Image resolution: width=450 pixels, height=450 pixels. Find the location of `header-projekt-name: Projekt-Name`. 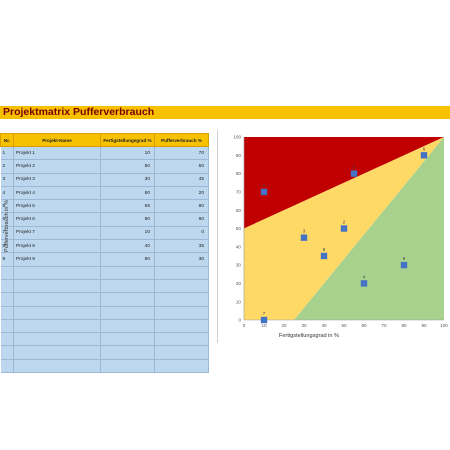

header-projekt-name: Projekt-Name is located at coordinates (57, 140).